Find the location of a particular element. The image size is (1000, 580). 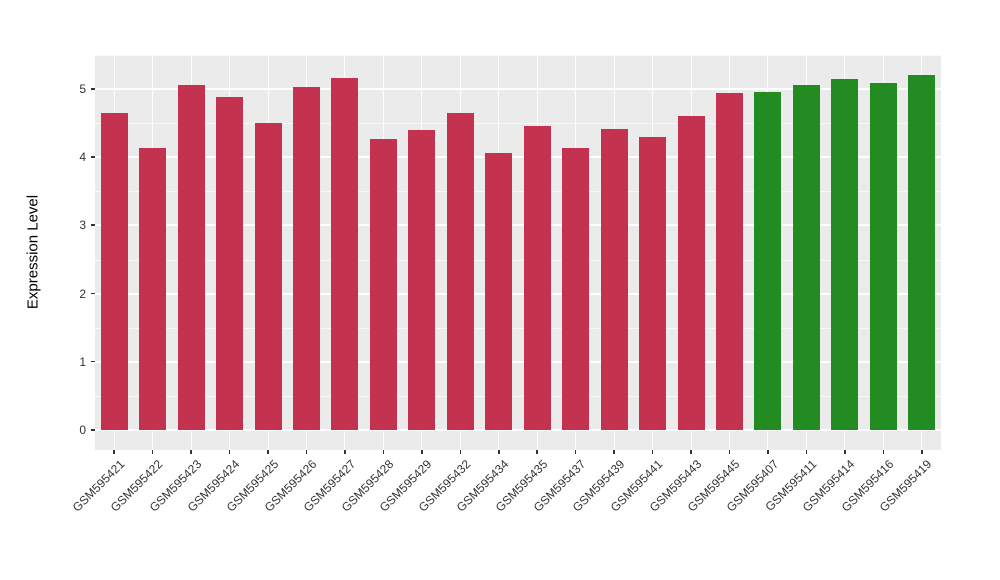

y-axis-title: Expression Level is located at coordinates (33, 252).